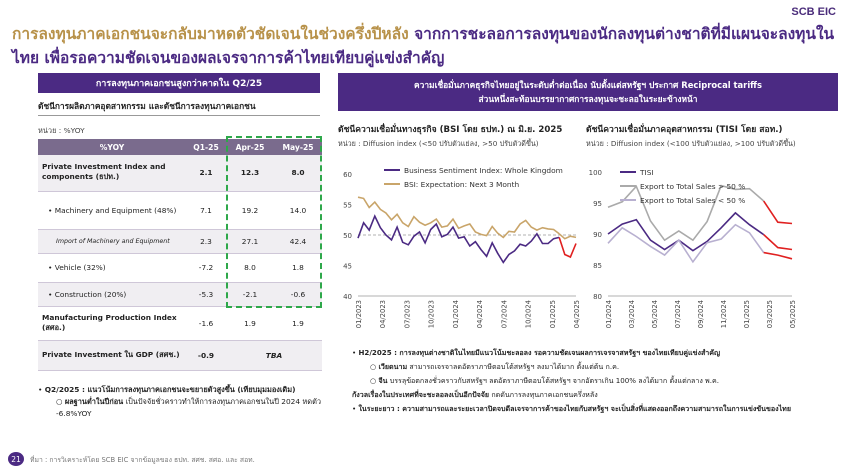 This screenshot has width=850, height=476. What do you see at coordinates (793, 314) in the screenshot?
I see `x-tick-label: 05/2025` at bounding box center [793, 314].